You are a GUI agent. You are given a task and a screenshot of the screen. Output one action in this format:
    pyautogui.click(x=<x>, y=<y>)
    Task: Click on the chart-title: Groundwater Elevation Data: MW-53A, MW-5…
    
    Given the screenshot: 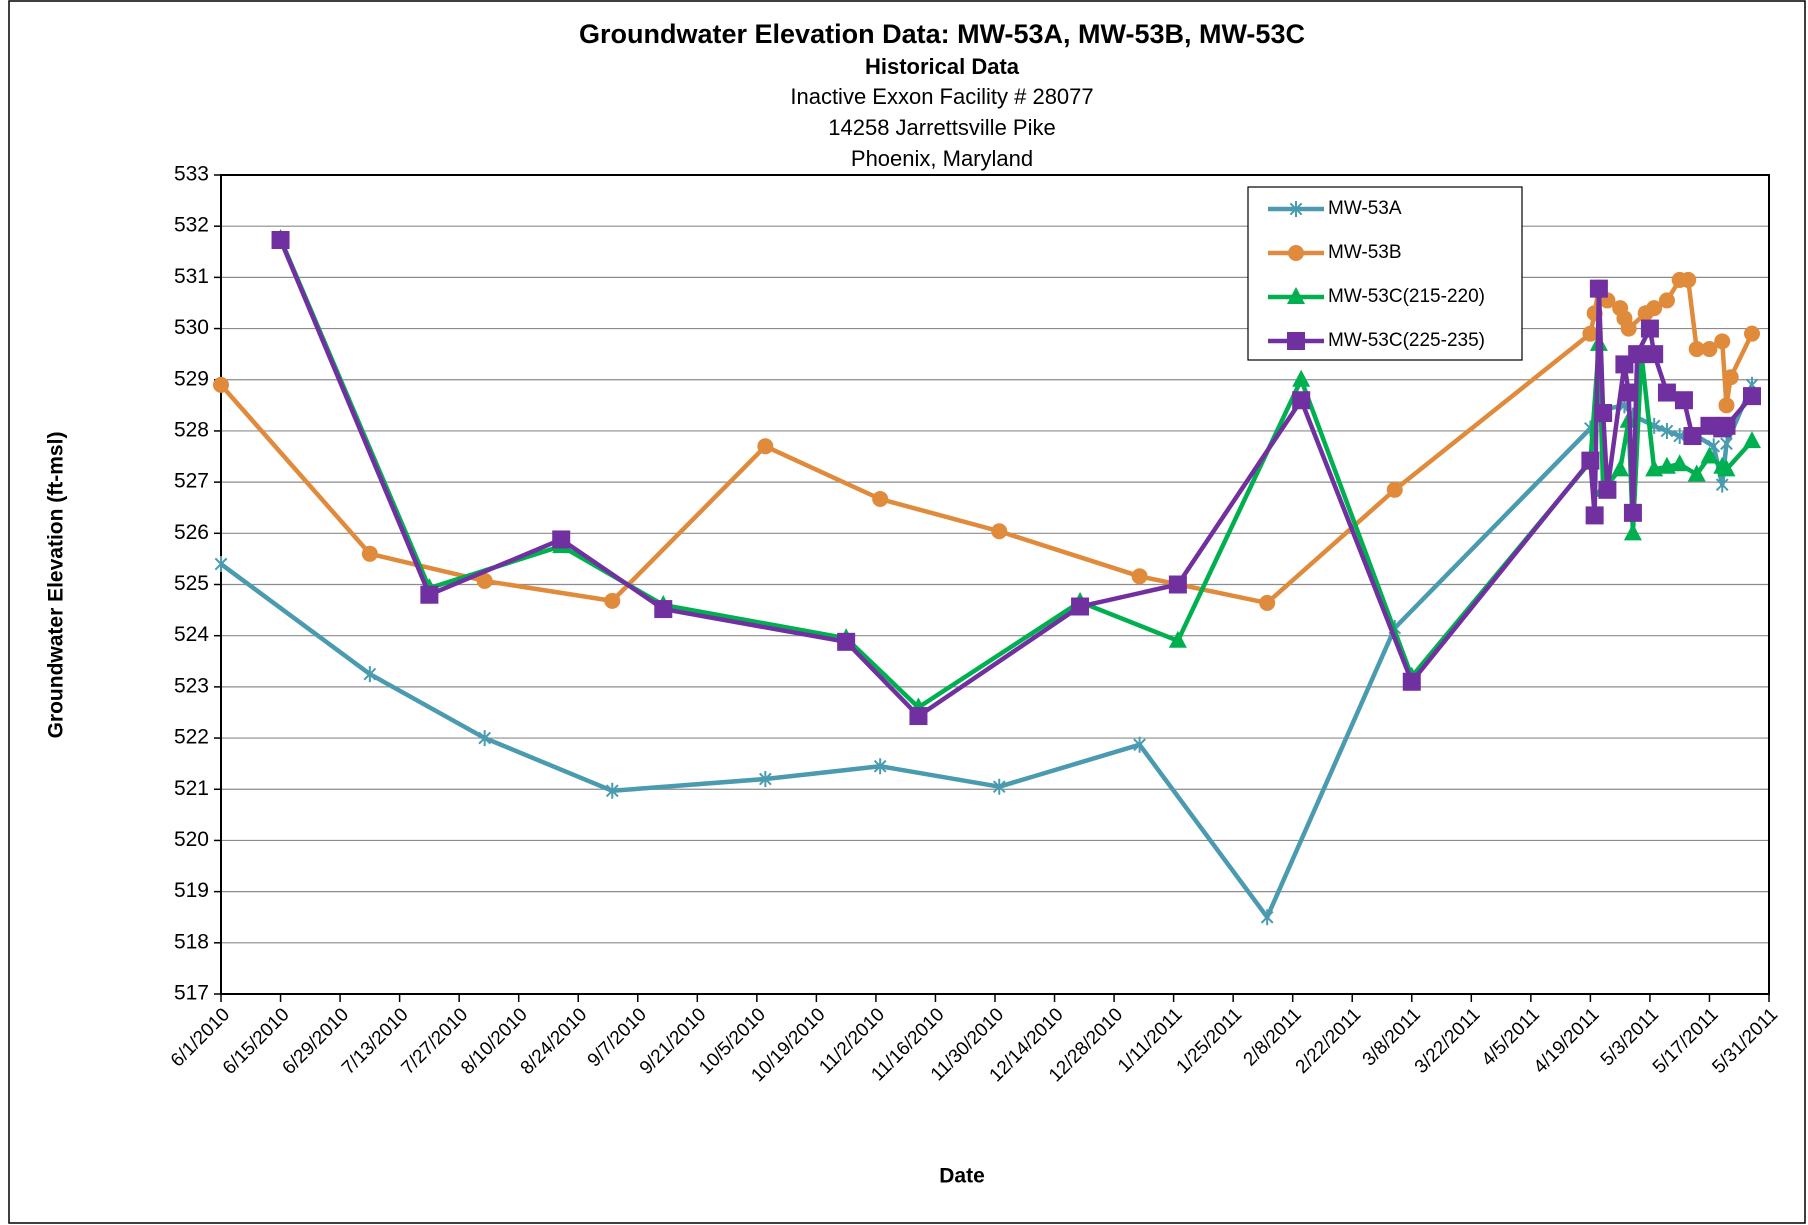 What is the action you would take?
    pyautogui.click(x=942, y=34)
    